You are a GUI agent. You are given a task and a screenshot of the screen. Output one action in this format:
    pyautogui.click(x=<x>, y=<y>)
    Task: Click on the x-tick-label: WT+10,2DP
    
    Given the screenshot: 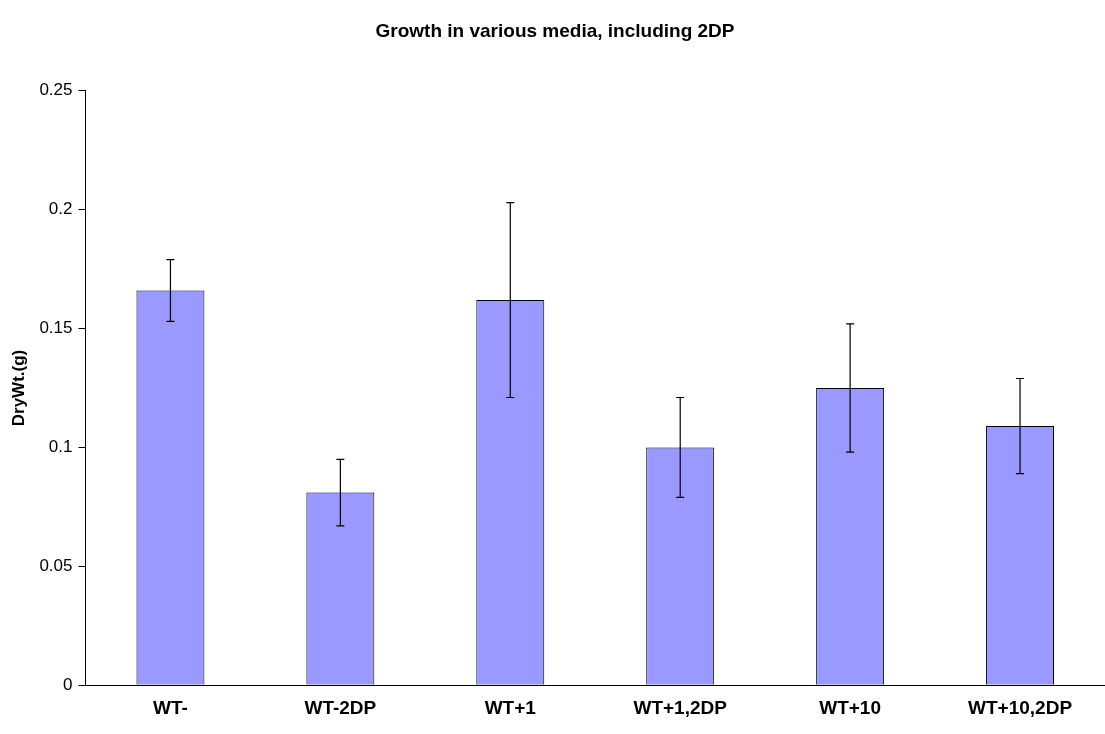 What is the action you would take?
    pyautogui.click(x=1020, y=707)
    